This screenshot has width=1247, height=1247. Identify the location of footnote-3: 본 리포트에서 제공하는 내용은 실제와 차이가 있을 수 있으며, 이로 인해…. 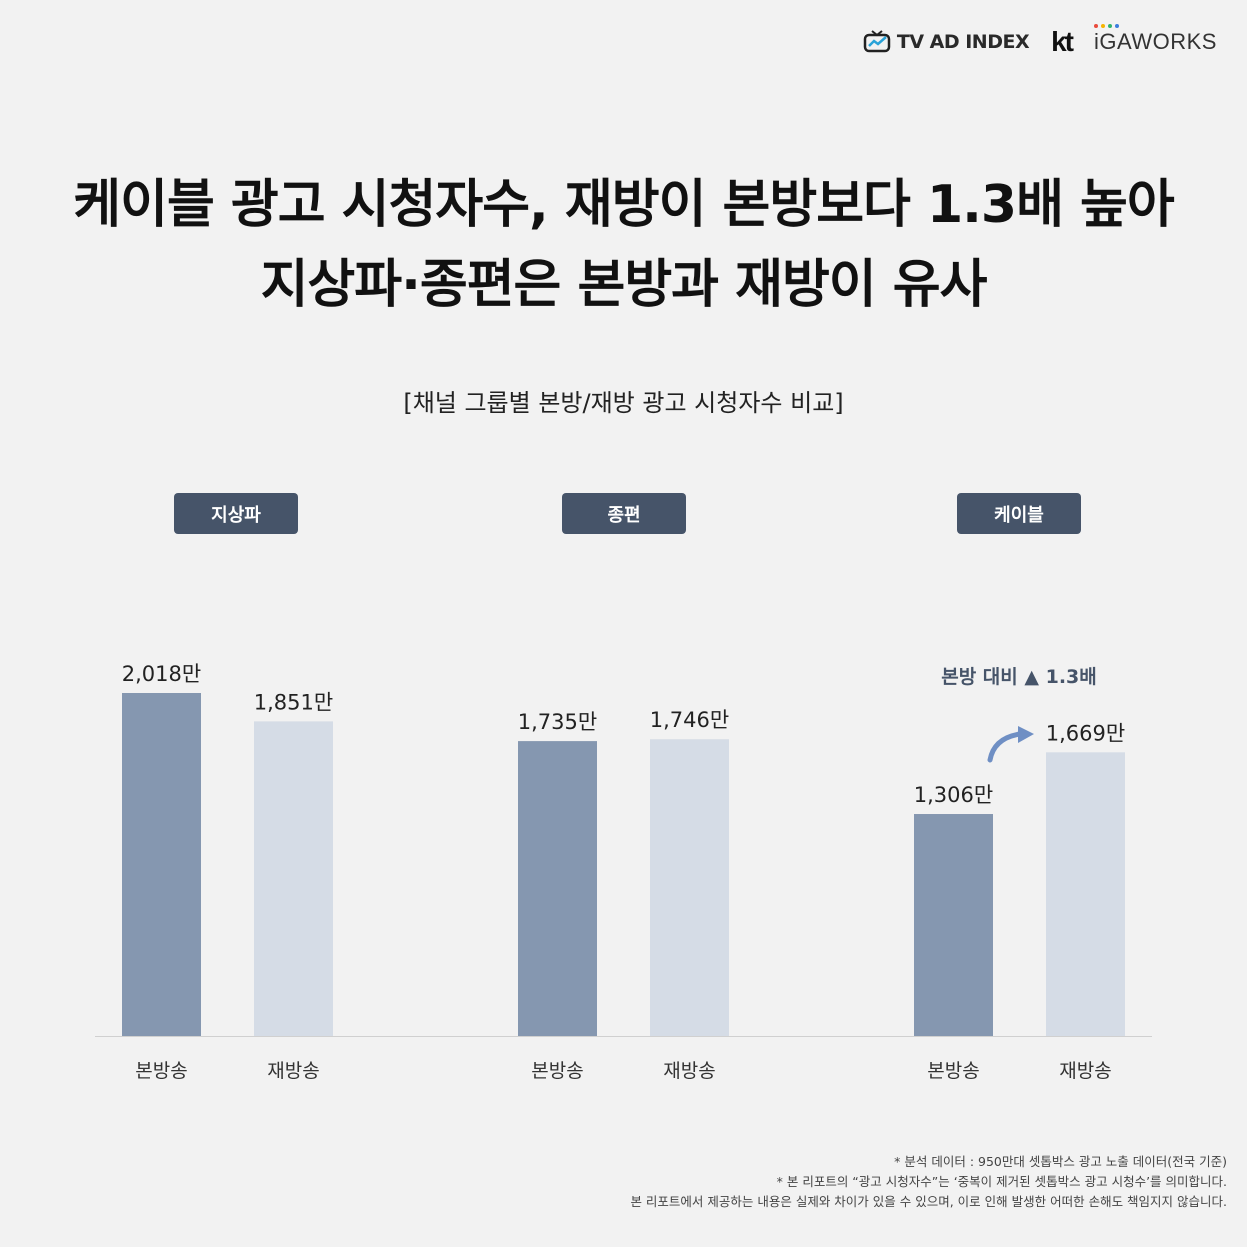
(928, 1201).